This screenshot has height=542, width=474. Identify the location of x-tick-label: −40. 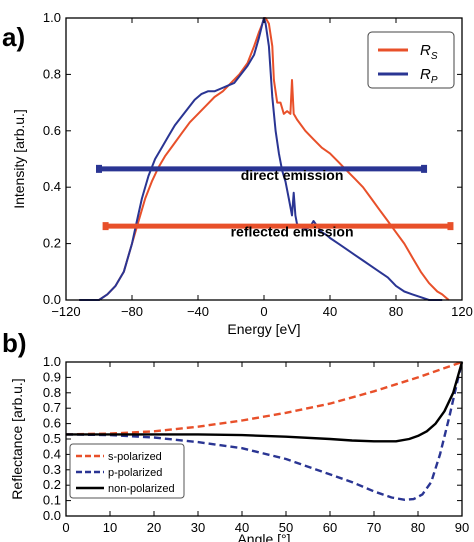
(198, 311).